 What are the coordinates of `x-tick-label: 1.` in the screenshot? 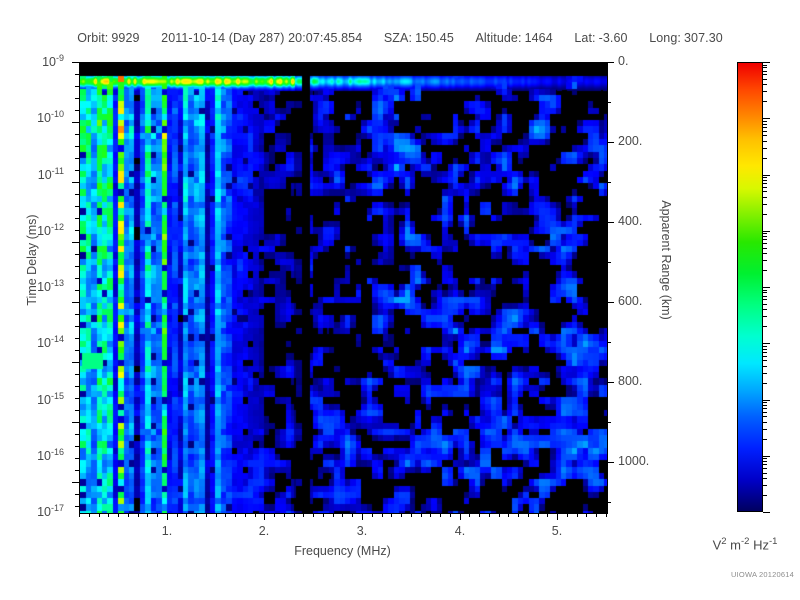 It's located at (167, 531).